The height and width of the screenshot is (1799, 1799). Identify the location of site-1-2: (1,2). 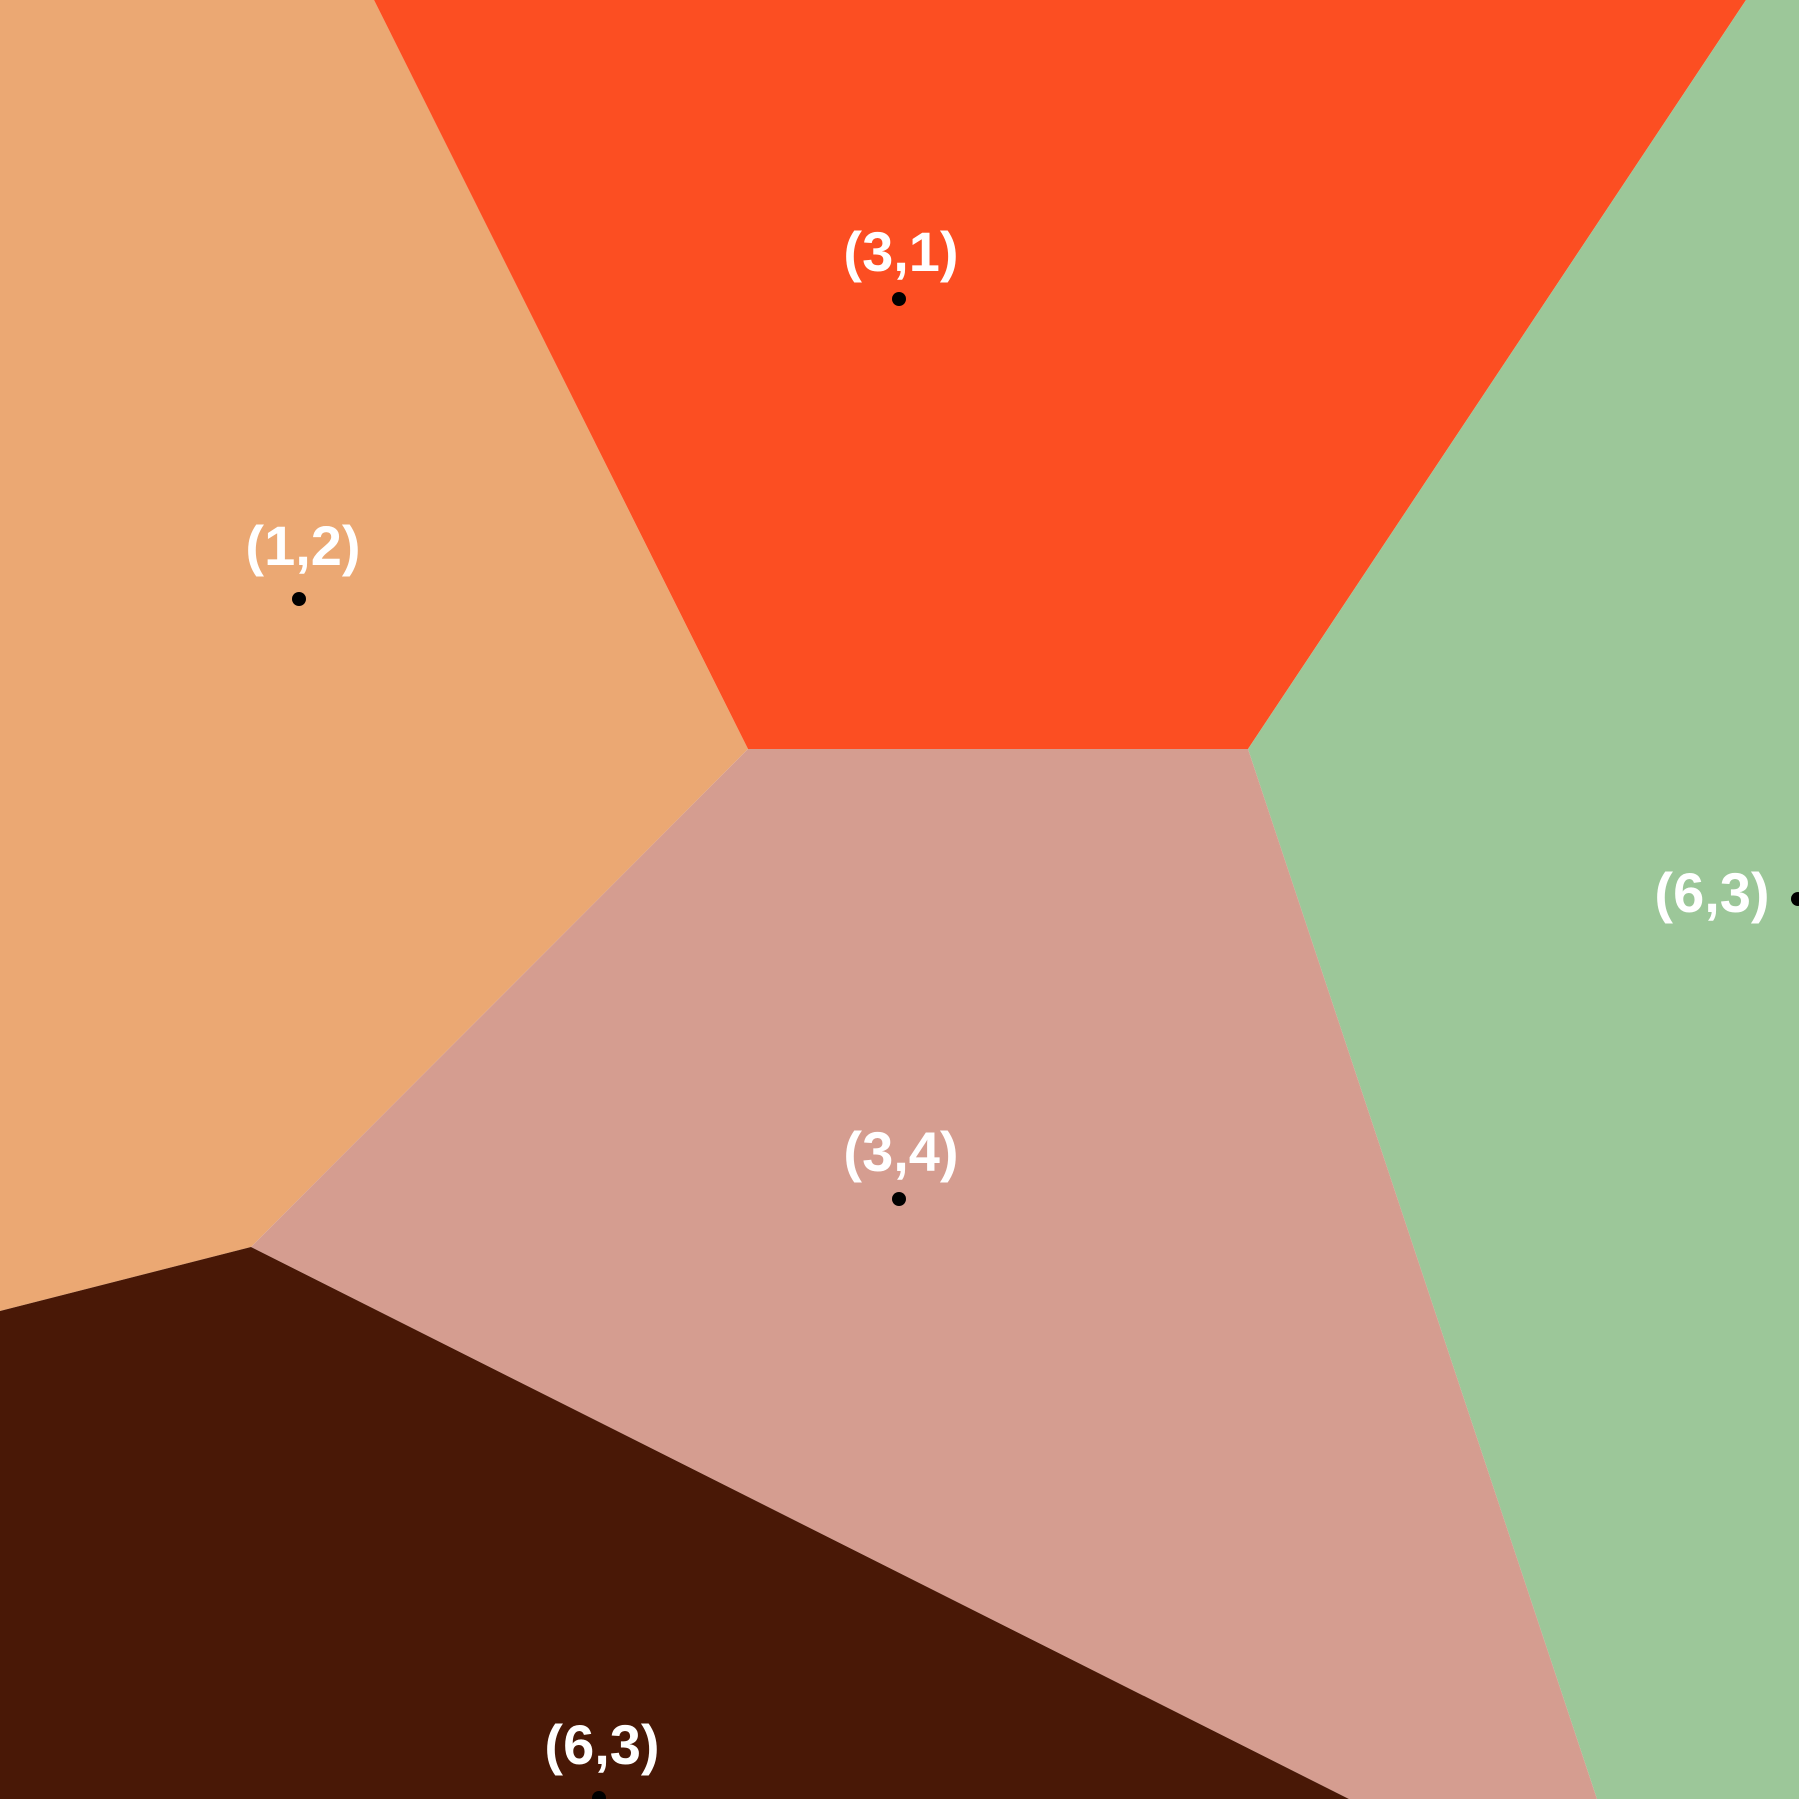
(303, 560).